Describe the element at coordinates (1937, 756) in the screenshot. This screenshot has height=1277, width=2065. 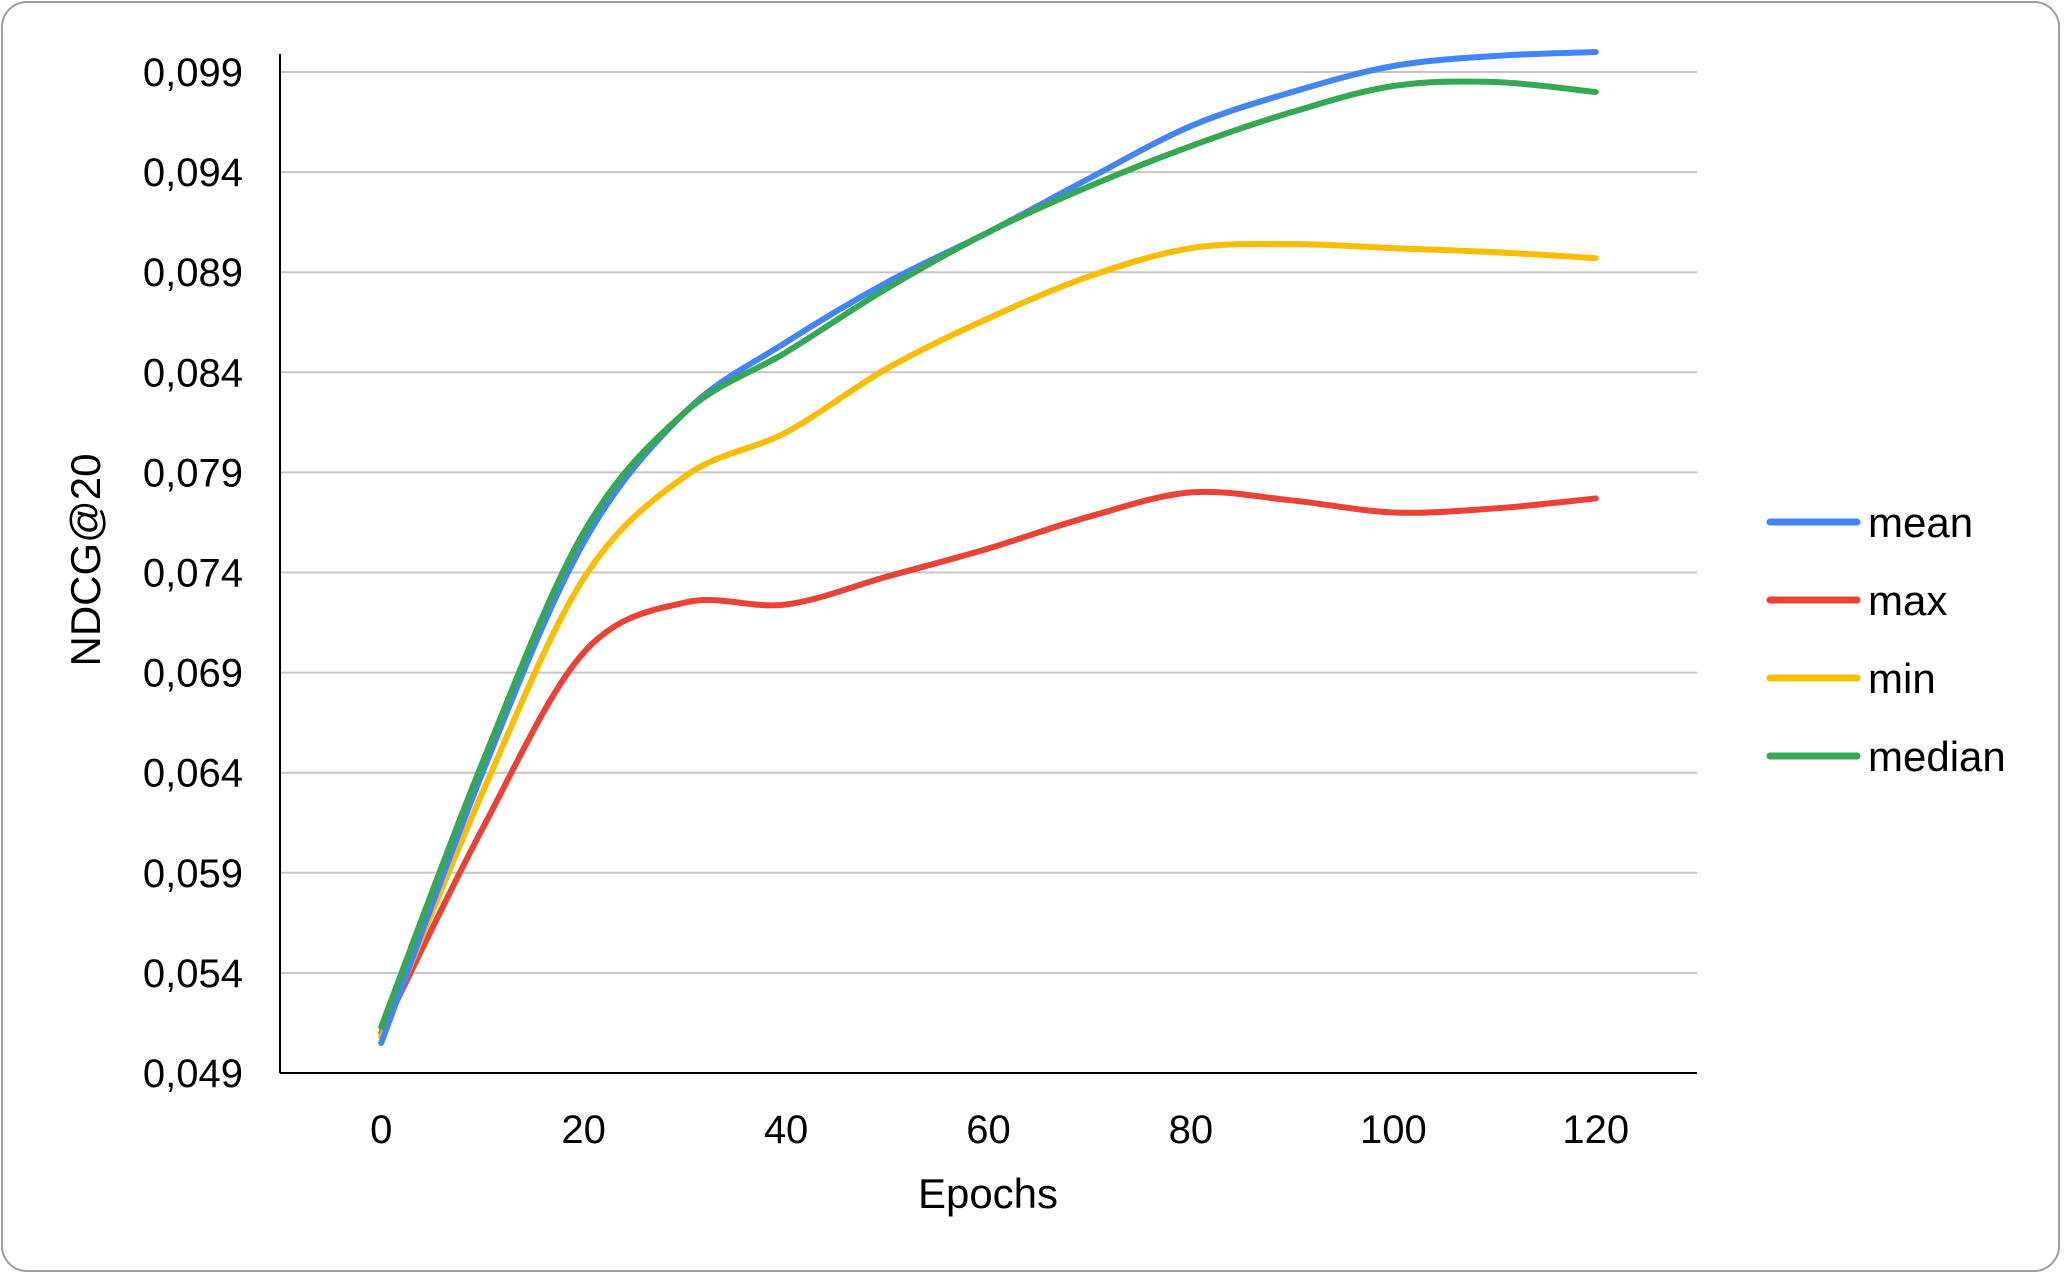
I see `legend-label-median: median` at that location.